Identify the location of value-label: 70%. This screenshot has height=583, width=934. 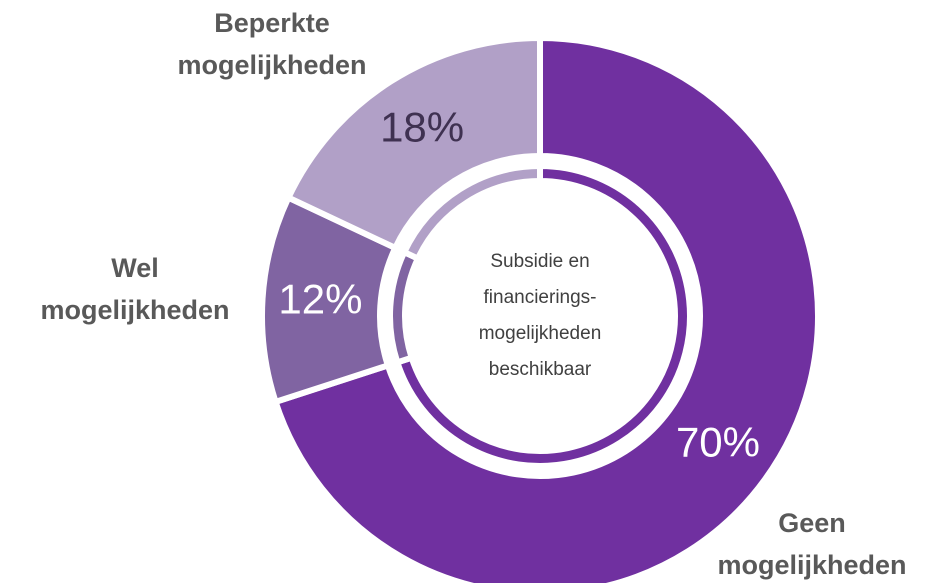
(718, 441).